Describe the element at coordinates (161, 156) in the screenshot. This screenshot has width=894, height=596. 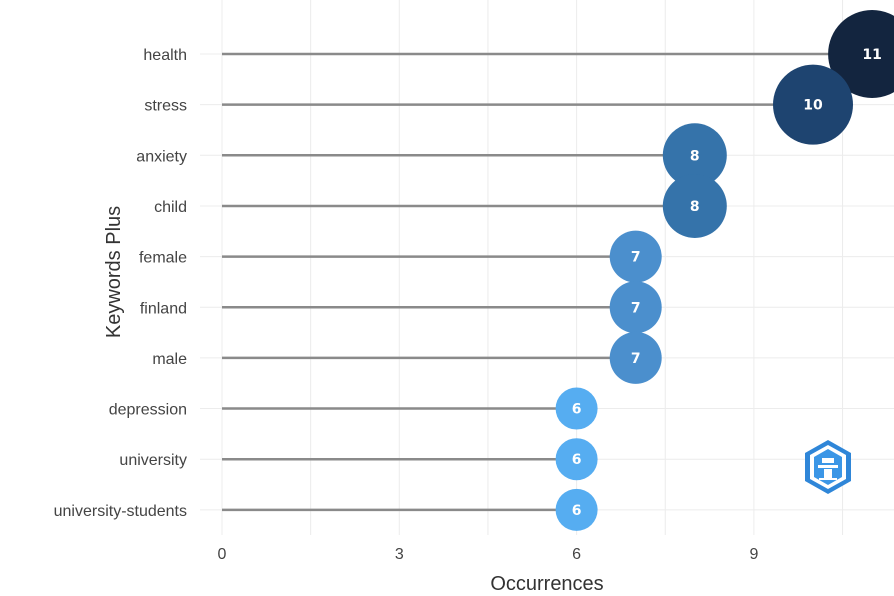
I see `y-tick-label: anxiety` at that location.